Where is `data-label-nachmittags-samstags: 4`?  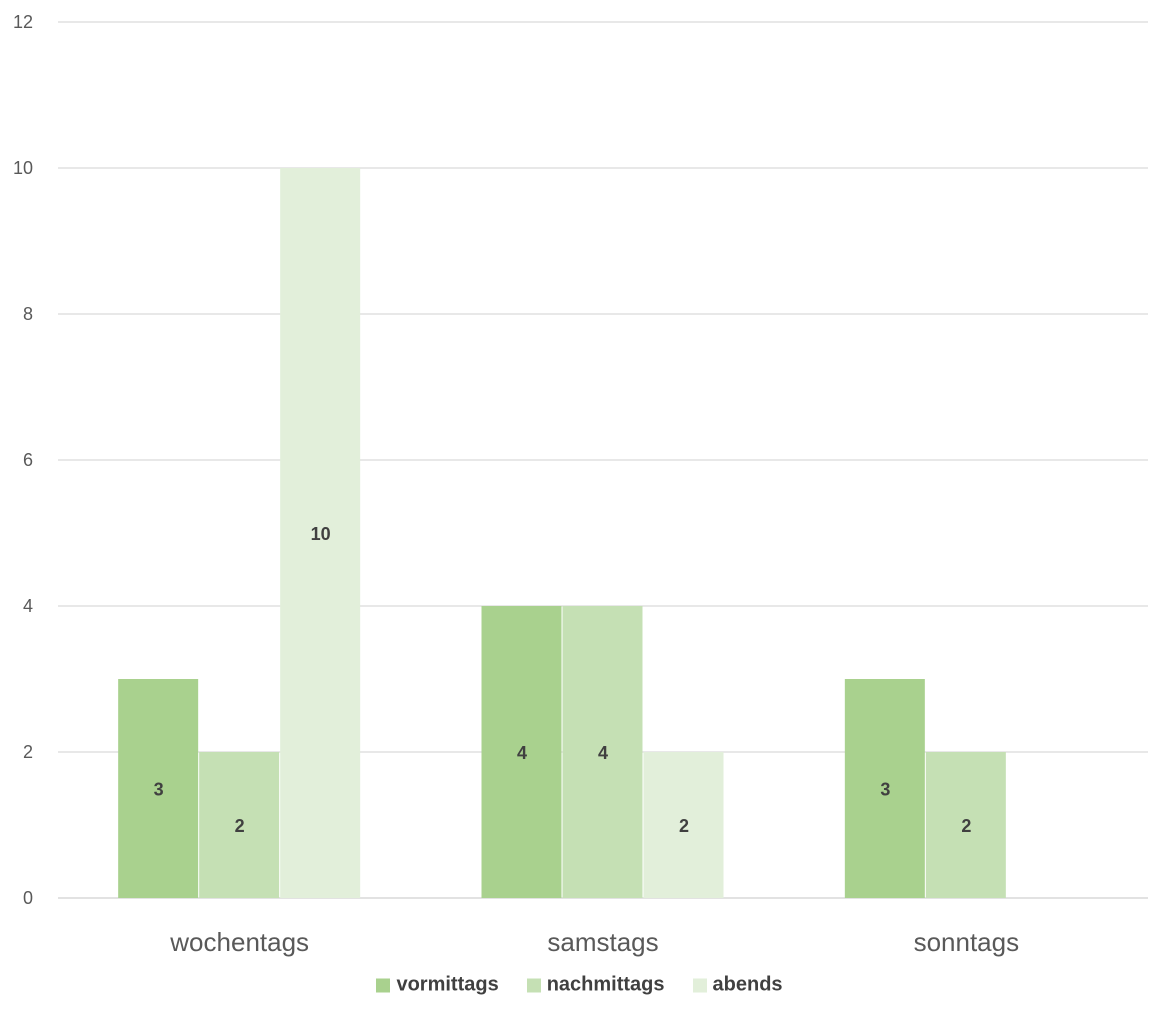 data-label-nachmittags-samstags: 4 is located at coordinates (603, 753).